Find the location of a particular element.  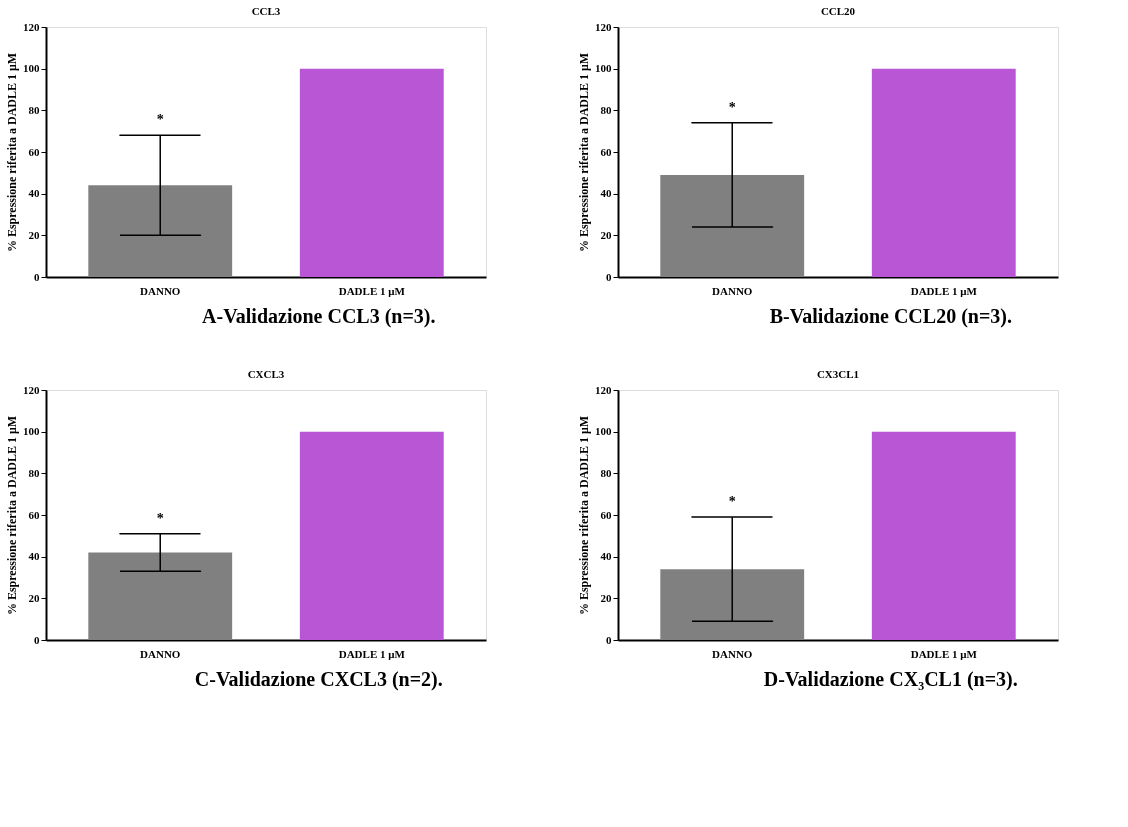

chart-title: CX3CL1 is located at coordinates (838, 374).